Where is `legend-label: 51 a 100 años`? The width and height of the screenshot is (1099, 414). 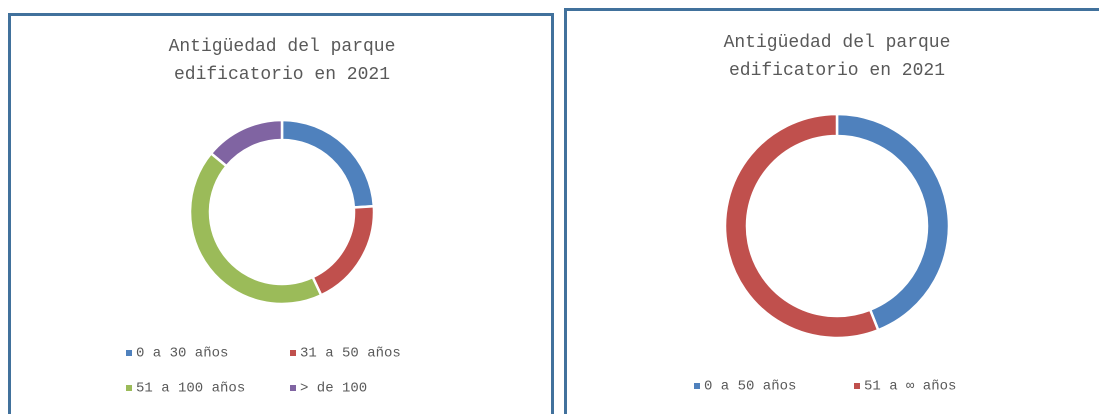 legend-label: 51 a 100 años is located at coordinates (190, 389).